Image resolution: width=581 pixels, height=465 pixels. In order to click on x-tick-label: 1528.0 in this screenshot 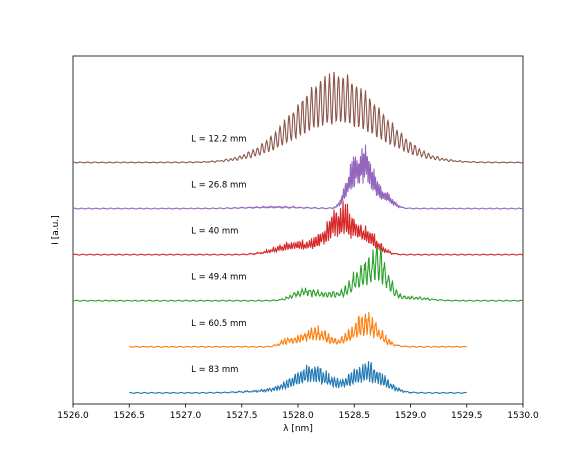, I will do `click(298, 416)`.